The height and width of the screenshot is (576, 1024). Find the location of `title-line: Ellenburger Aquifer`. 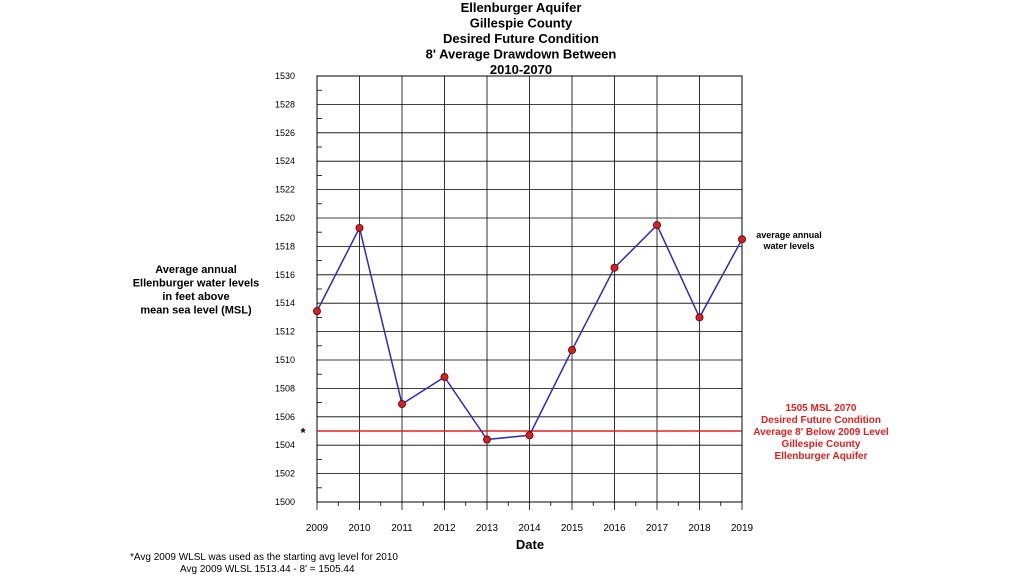

title-line: Ellenburger Aquifer is located at coordinates (521, 7).